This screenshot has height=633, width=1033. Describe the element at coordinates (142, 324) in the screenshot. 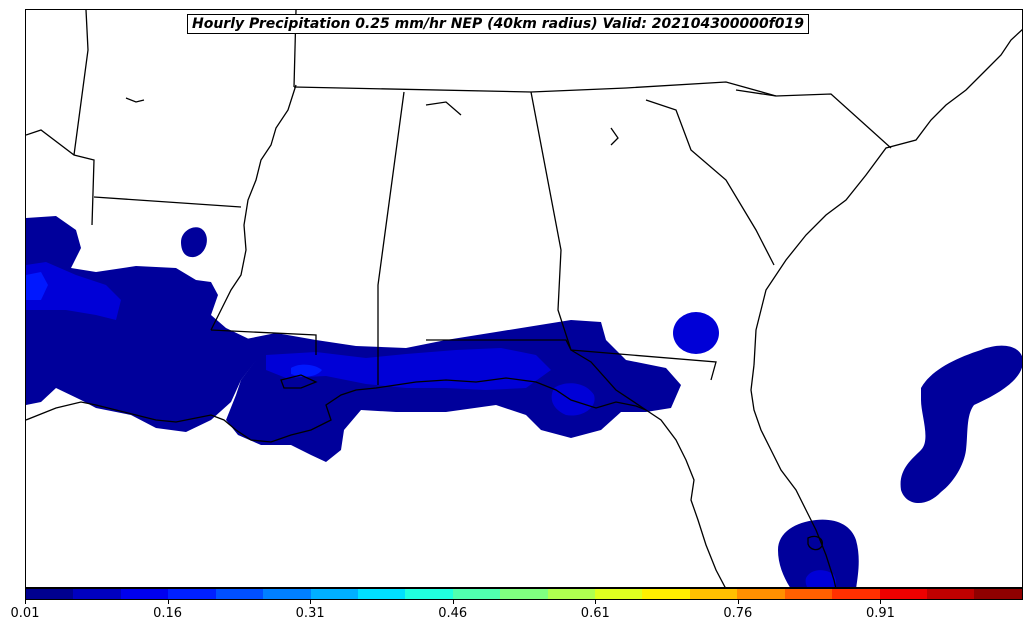

I see `precip-area-west` at that location.